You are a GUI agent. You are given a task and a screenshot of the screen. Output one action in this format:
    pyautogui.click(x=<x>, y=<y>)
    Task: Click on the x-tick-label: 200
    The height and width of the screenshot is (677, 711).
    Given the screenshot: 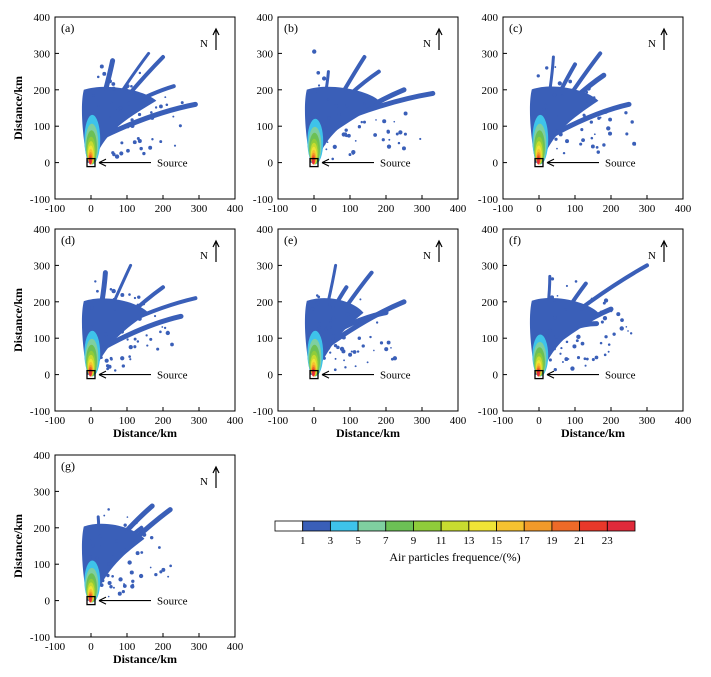 What is the action you would take?
    pyautogui.click(x=611, y=421)
    